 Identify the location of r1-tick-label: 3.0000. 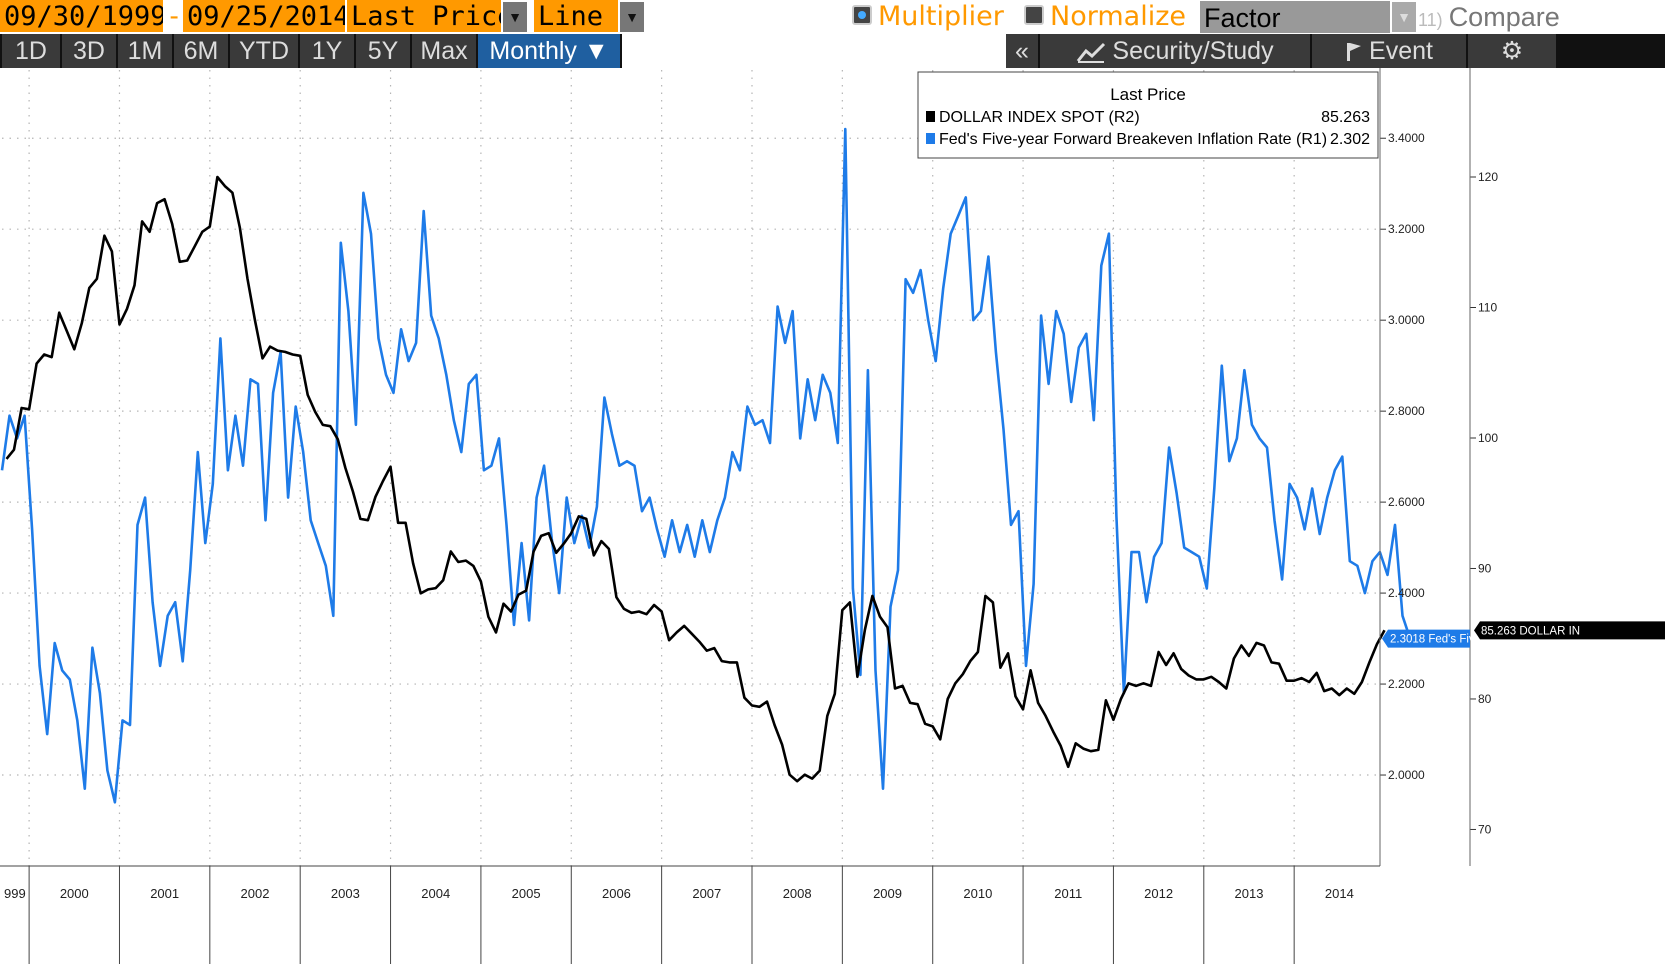
(1406, 320).